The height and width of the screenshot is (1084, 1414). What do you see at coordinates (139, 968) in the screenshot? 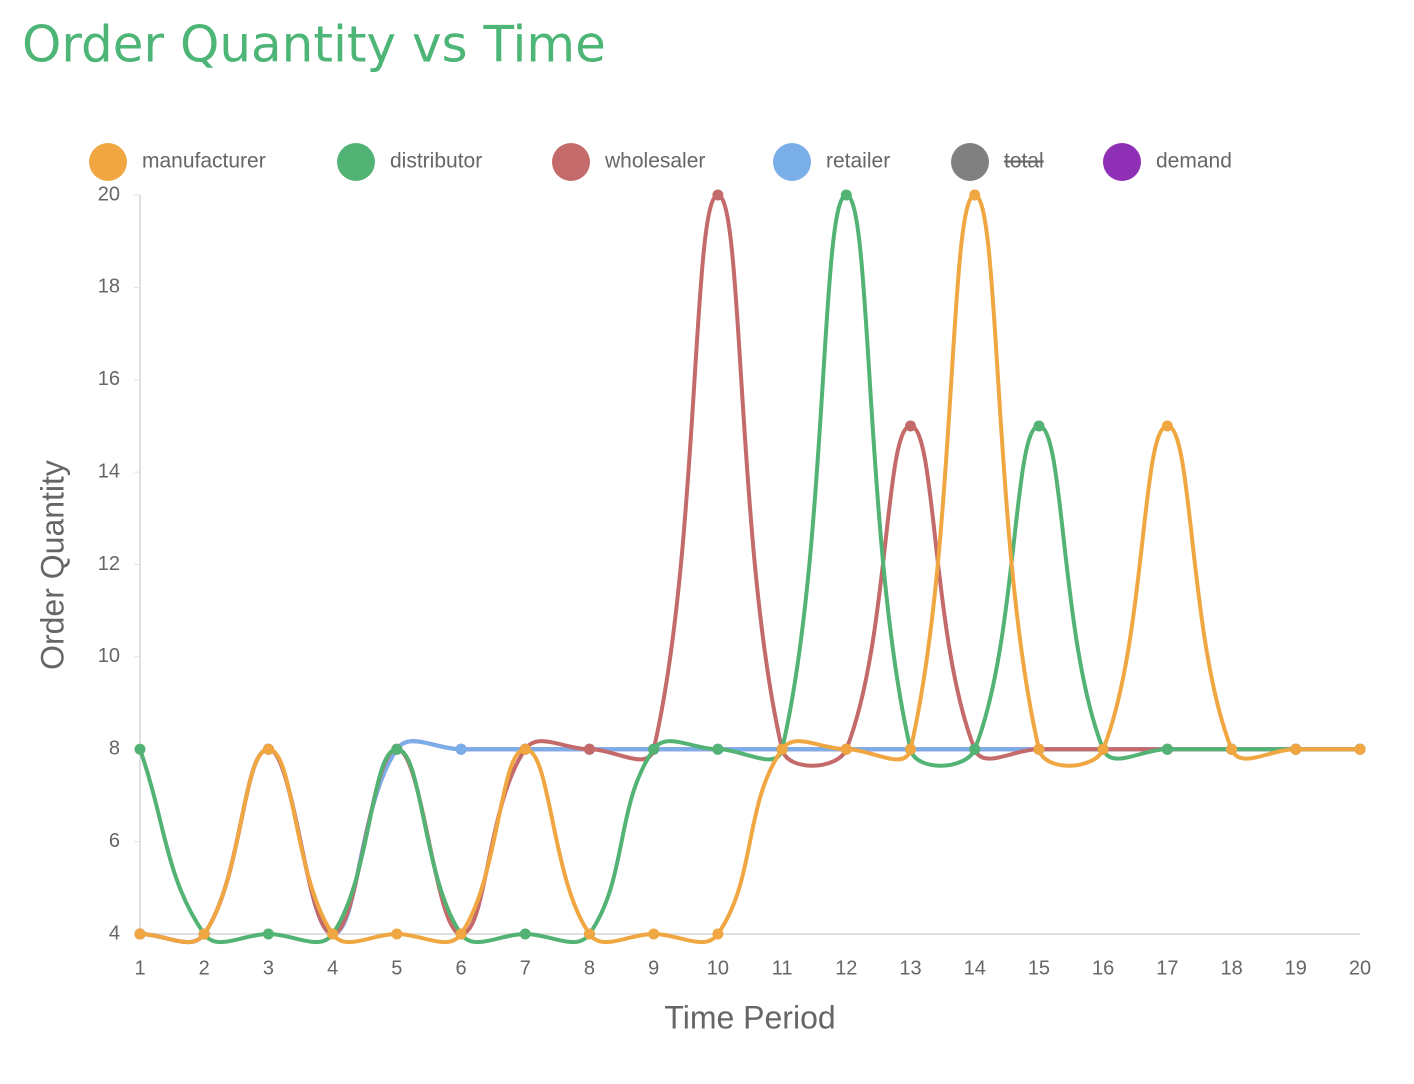
I see `x-tick-label: 1` at bounding box center [139, 968].